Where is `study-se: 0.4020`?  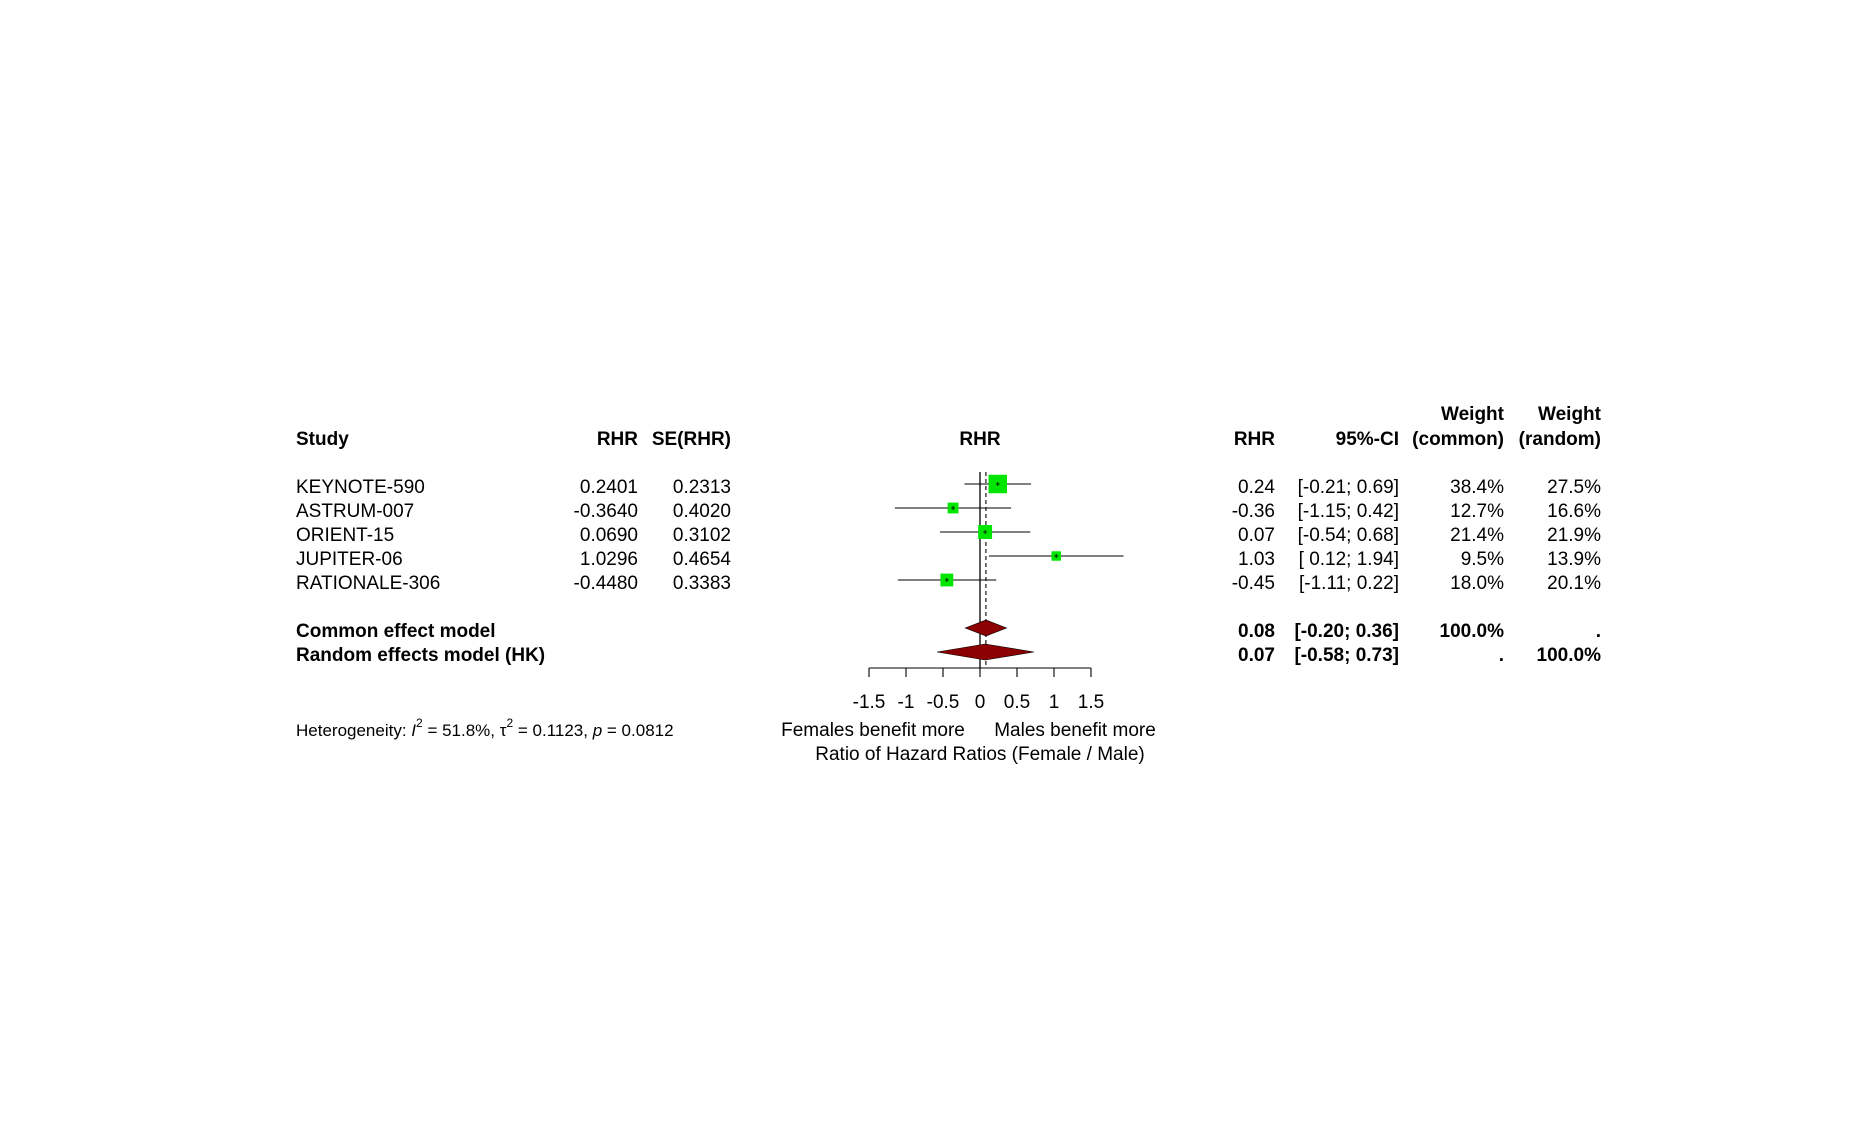
study-se: 0.4020 is located at coordinates (702, 511).